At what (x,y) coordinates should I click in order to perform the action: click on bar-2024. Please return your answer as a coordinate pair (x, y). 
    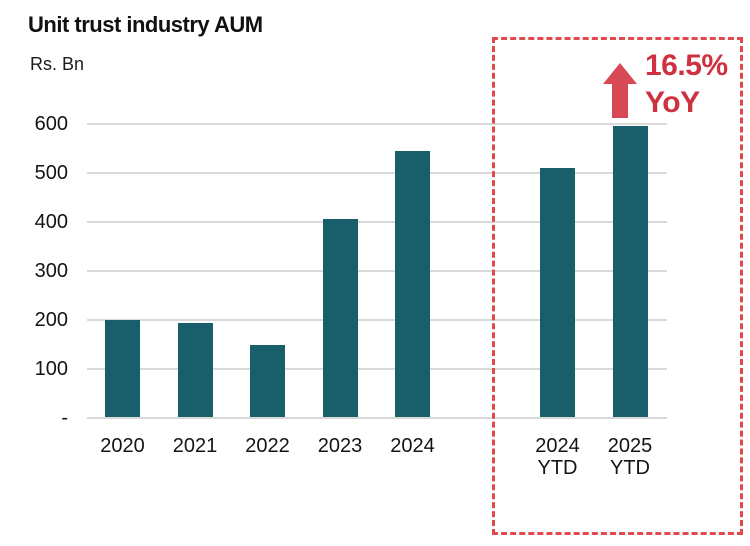
    Looking at the image, I should click on (412, 284).